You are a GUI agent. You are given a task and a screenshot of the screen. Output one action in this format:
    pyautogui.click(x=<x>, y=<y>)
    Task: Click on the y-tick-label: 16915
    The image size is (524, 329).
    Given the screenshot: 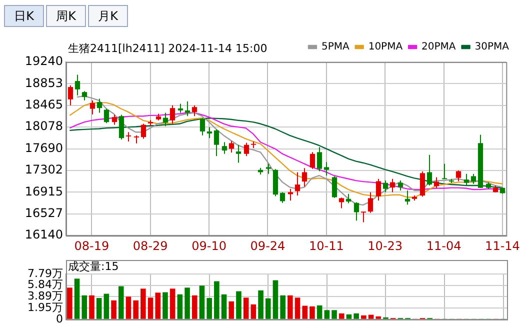 What is the action you would take?
    pyautogui.click(x=43, y=191)
    